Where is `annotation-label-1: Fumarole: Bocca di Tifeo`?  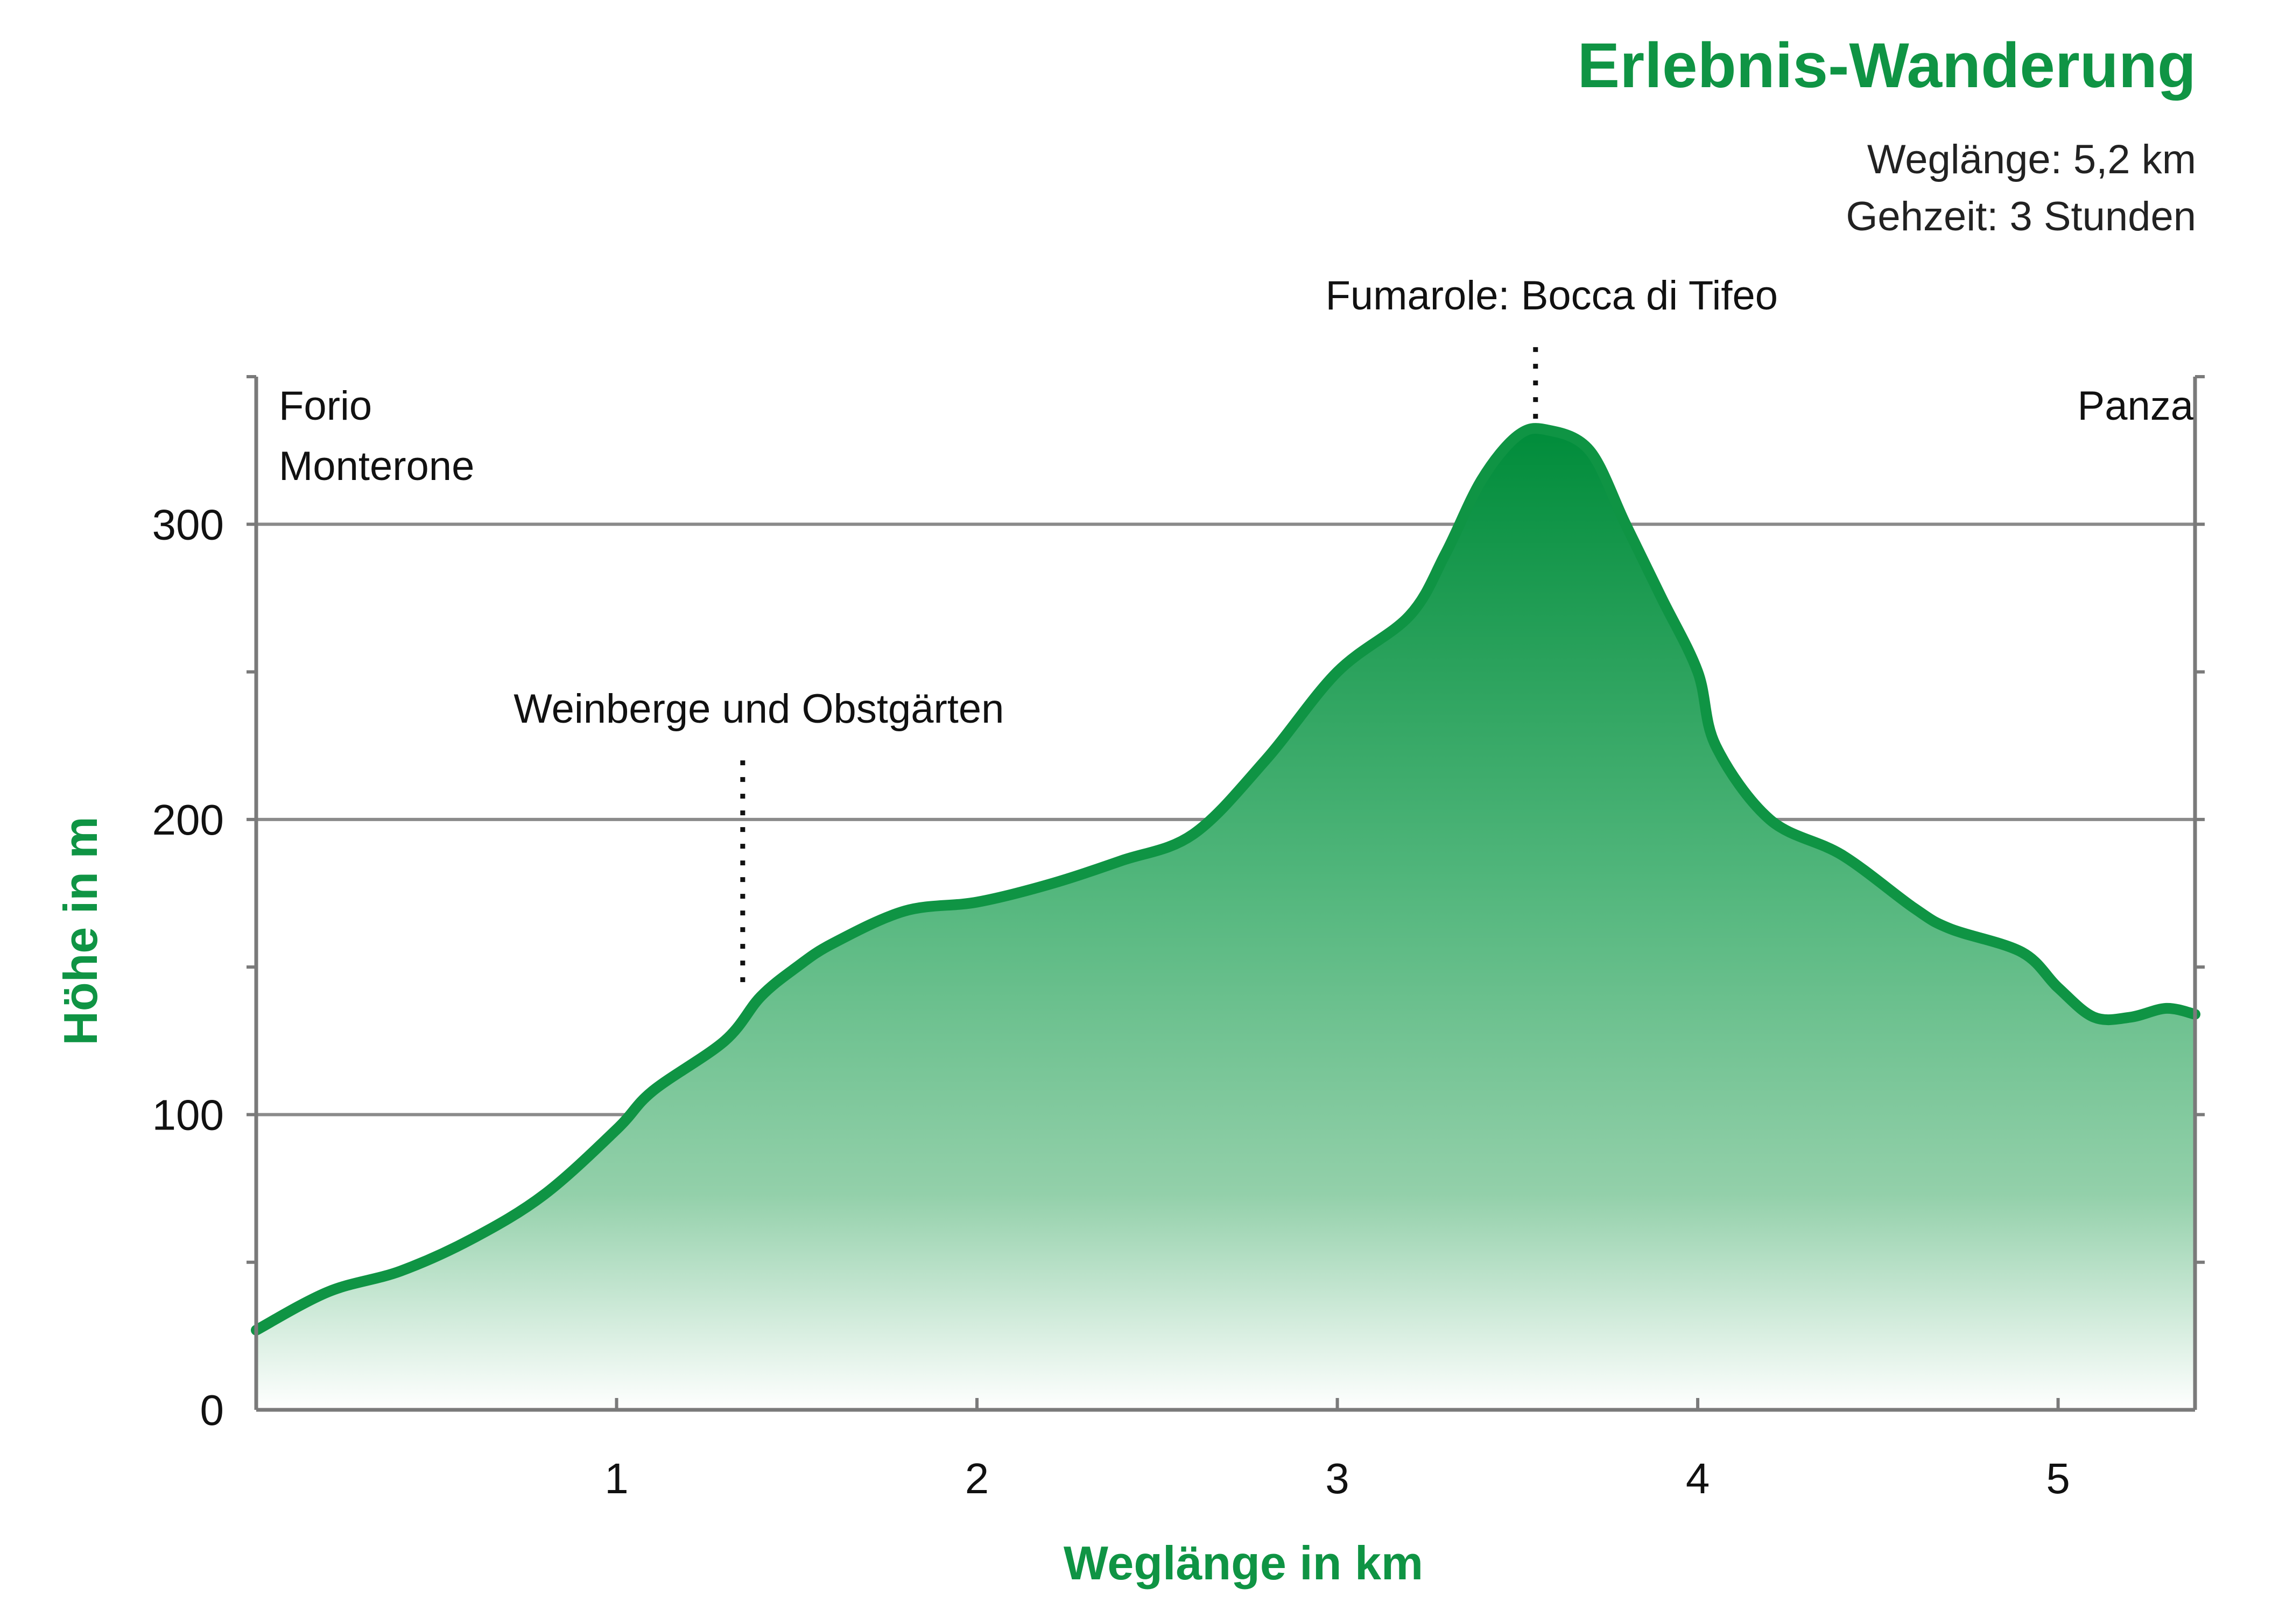 annotation-label-1: Fumarole: Bocca di Tifeo is located at coordinates (1551, 296).